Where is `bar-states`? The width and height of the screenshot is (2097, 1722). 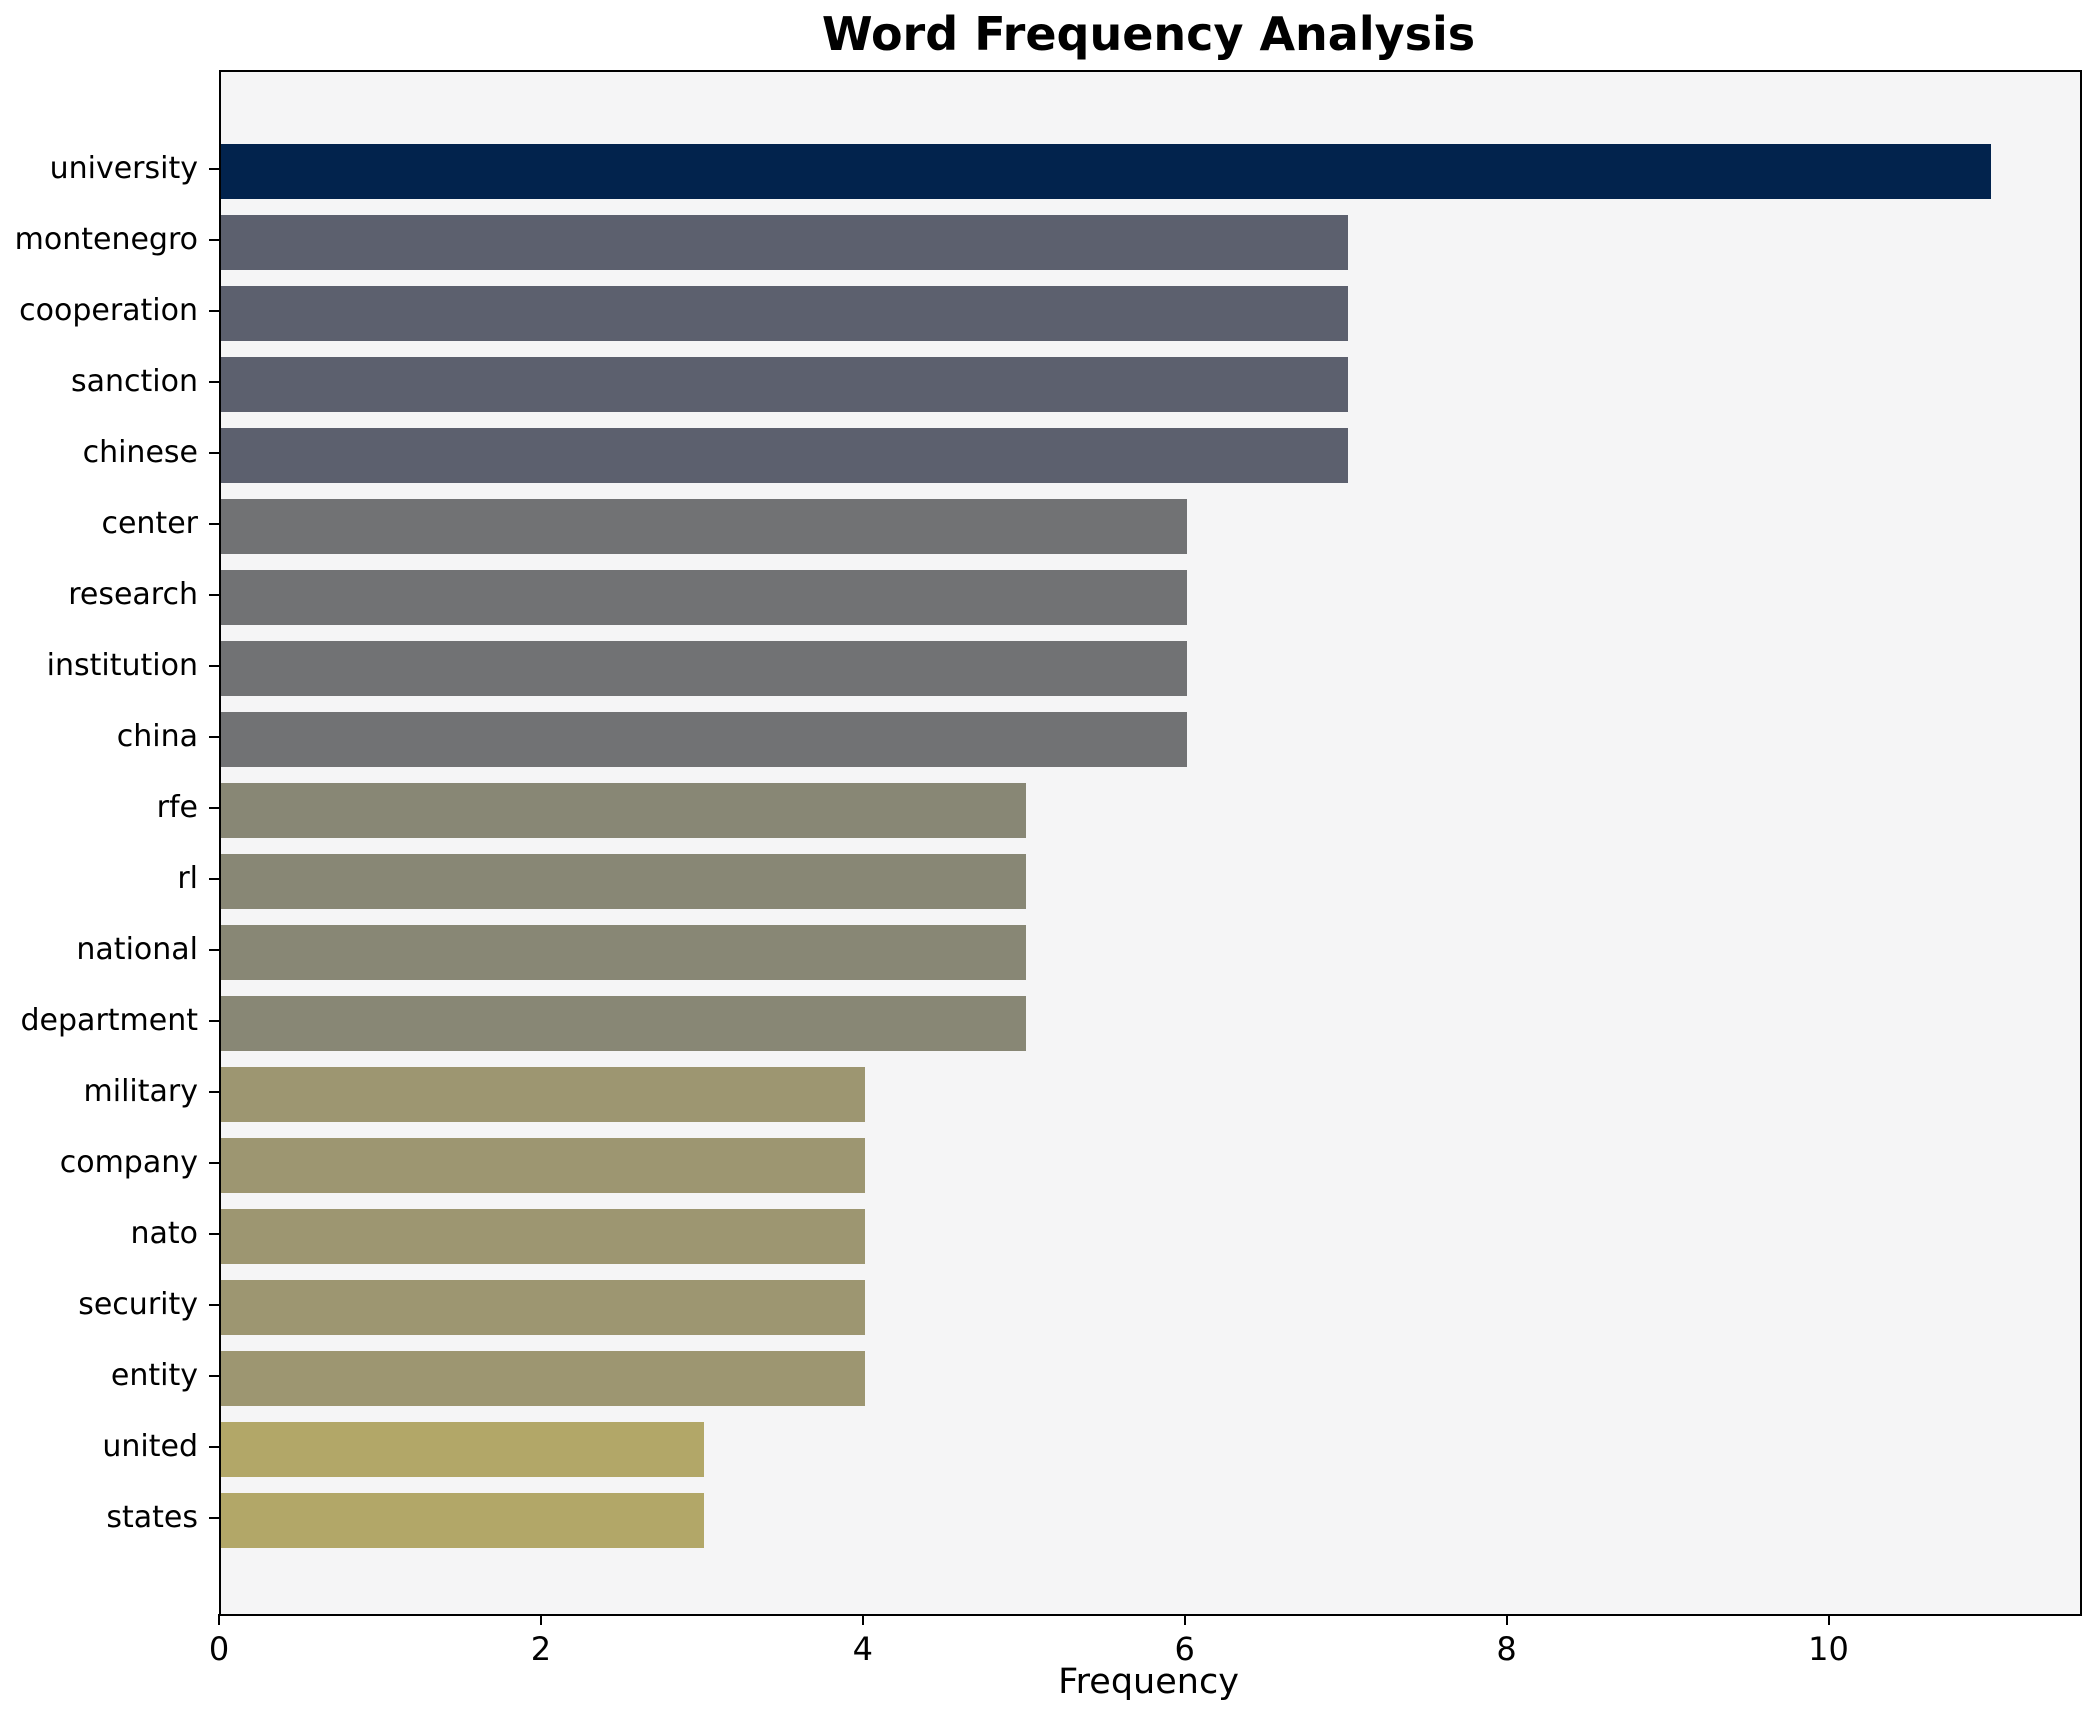 bar-states is located at coordinates (462, 1520).